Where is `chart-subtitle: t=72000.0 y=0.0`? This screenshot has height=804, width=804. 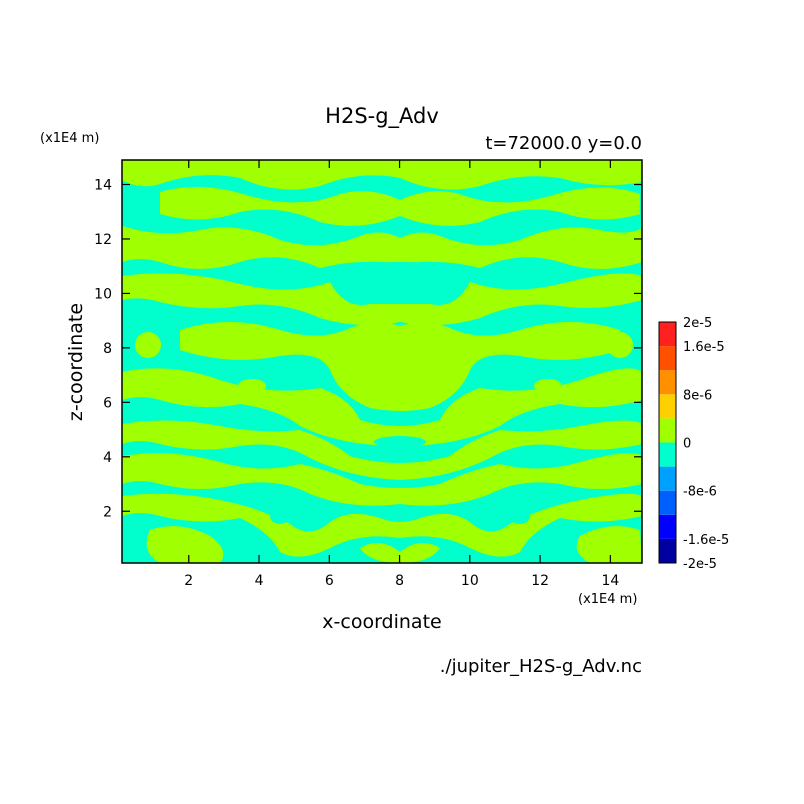 chart-subtitle: t=72000.0 y=0.0 is located at coordinates (563, 143).